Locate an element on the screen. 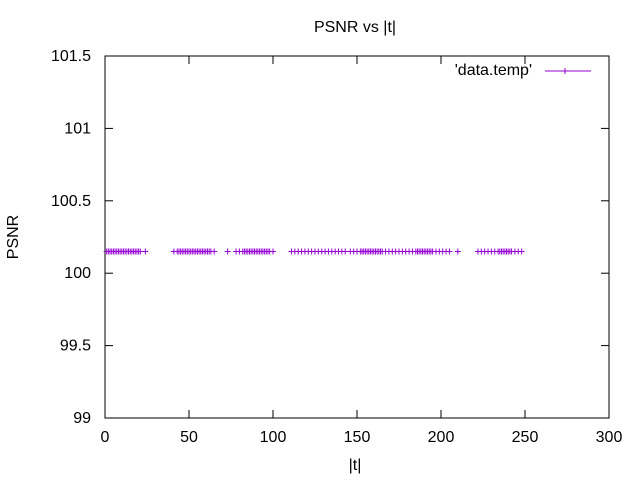 This screenshot has height=480, width=640. x-tick-label: 50 is located at coordinates (189, 437).